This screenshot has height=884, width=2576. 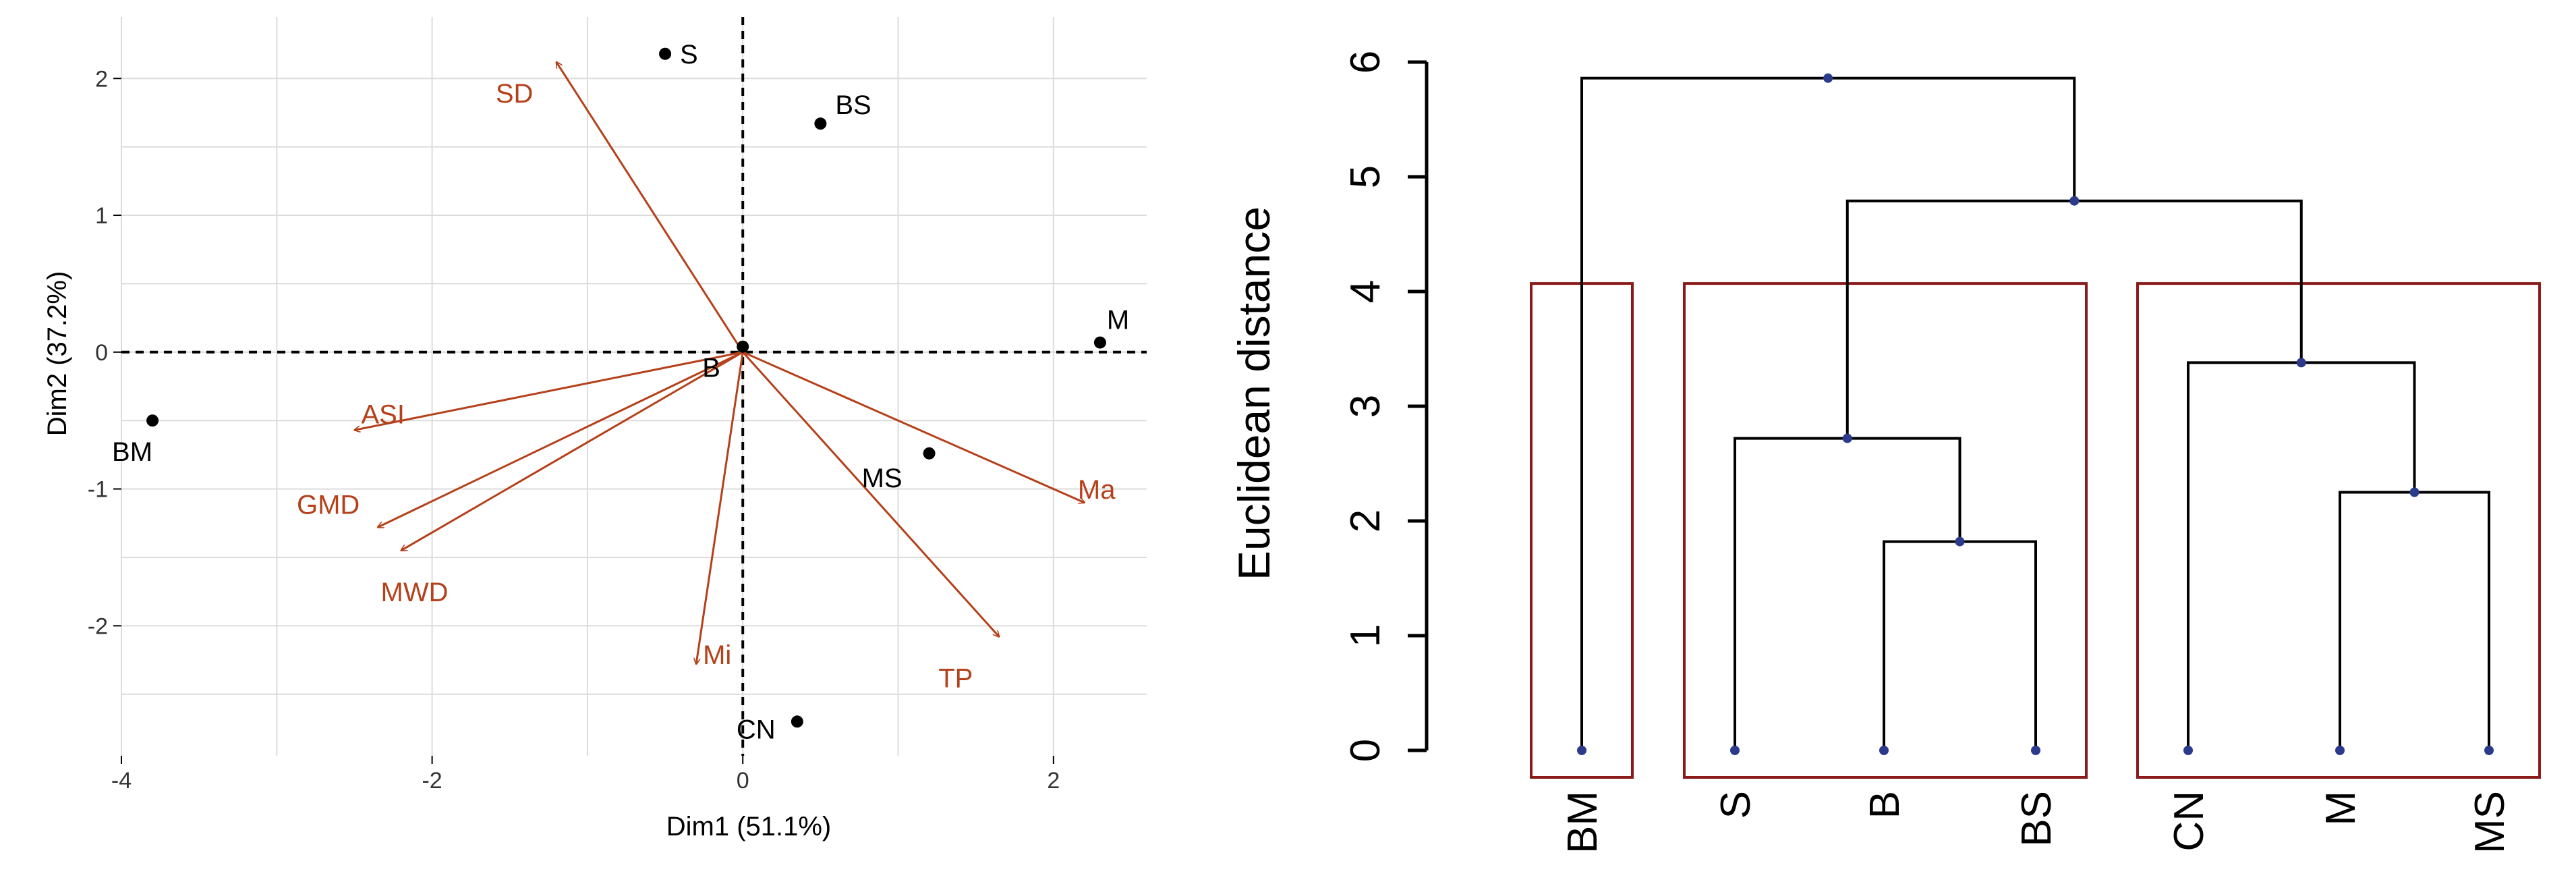 What do you see at coordinates (1097, 490) in the screenshot?
I see `loading-vector-label: Ma` at bounding box center [1097, 490].